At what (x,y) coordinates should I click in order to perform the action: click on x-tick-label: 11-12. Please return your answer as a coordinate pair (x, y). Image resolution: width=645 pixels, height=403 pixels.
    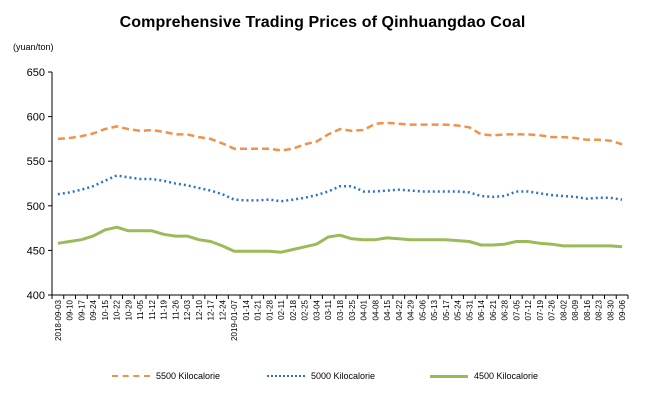
    Looking at the image, I should click on (152, 309).